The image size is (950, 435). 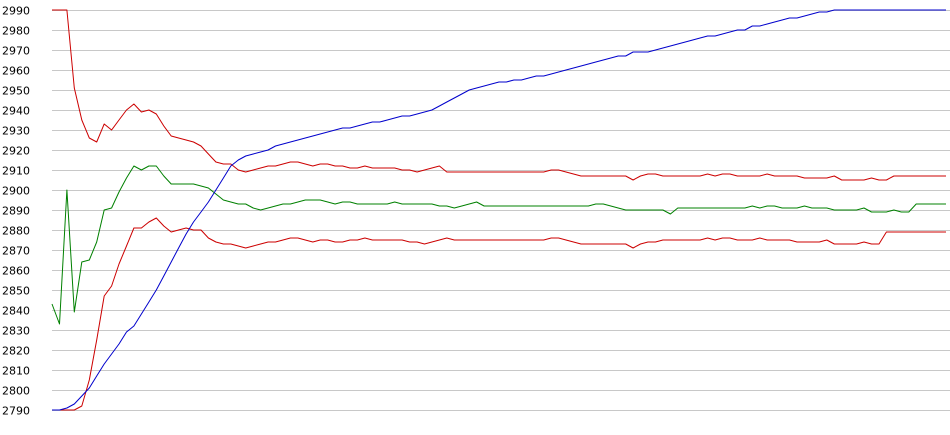 I want to click on y-tick-label: 2950, so click(x=16, y=91).